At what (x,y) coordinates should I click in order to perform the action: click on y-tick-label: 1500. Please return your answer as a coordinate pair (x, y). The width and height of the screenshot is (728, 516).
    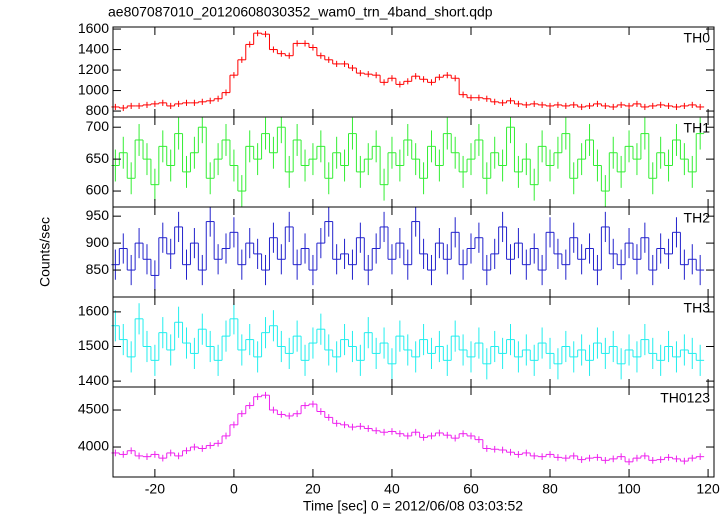
    Looking at the image, I should click on (93, 345).